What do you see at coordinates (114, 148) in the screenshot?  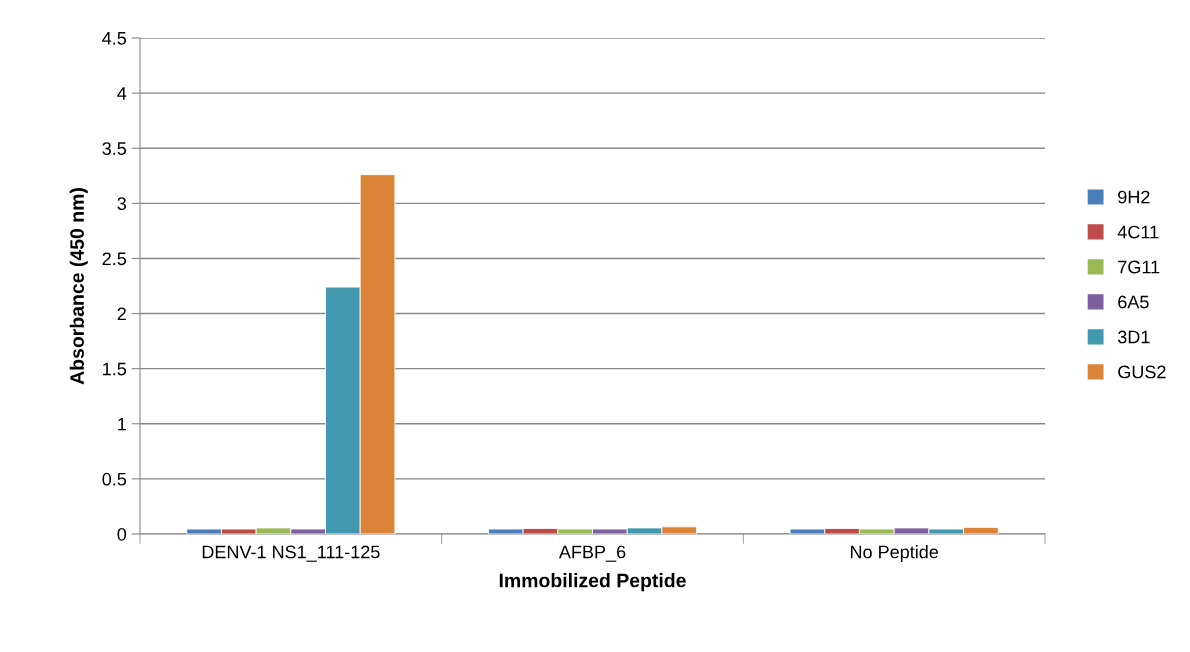 I see `y-tick-label: 3.5` at bounding box center [114, 148].